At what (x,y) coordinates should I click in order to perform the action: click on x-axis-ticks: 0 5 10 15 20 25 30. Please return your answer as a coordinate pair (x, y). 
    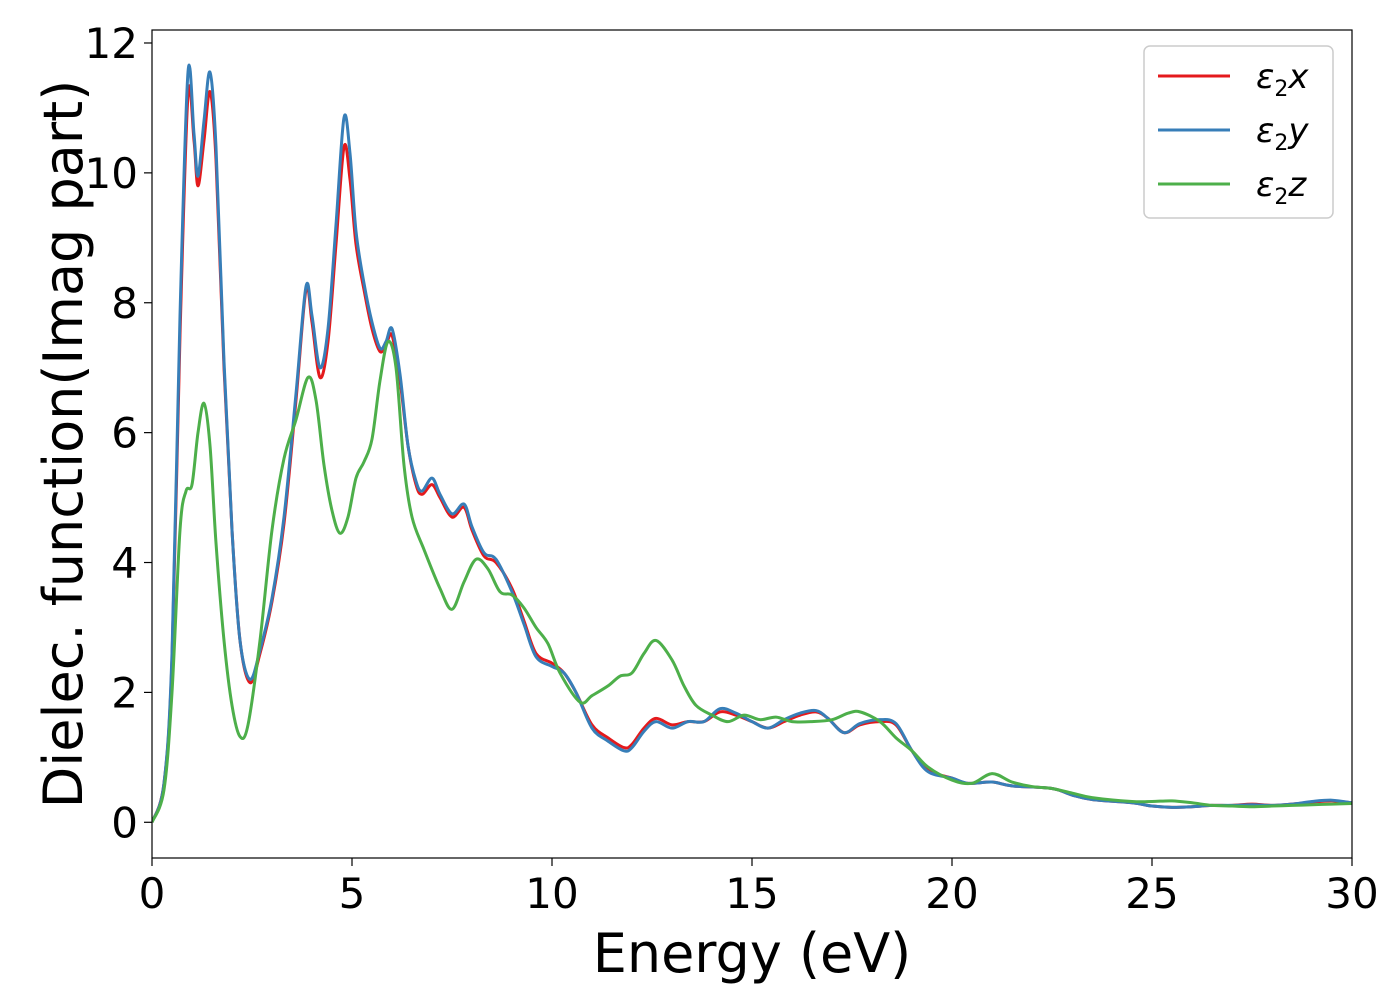
    Looking at the image, I should click on (759, 888).